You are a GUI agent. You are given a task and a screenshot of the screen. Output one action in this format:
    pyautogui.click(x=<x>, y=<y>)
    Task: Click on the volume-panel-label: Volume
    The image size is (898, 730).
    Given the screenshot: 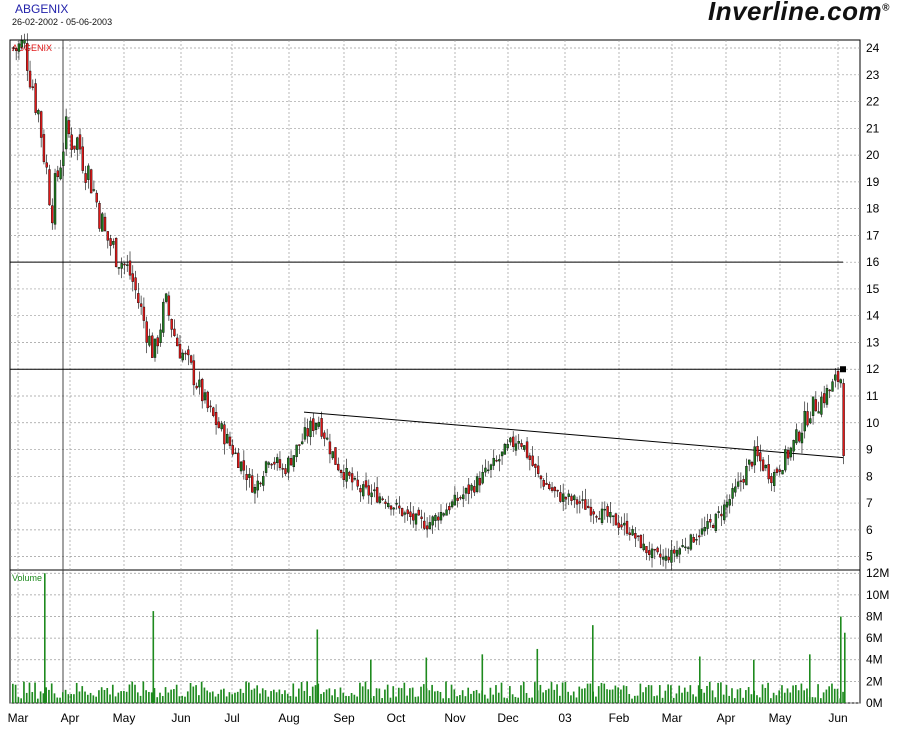 What is the action you would take?
    pyautogui.click(x=27, y=578)
    